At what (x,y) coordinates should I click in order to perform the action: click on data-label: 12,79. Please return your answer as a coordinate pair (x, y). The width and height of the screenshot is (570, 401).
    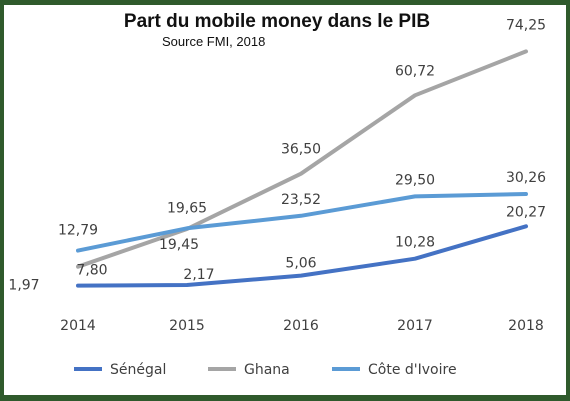
    Looking at the image, I should click on (78, 231).